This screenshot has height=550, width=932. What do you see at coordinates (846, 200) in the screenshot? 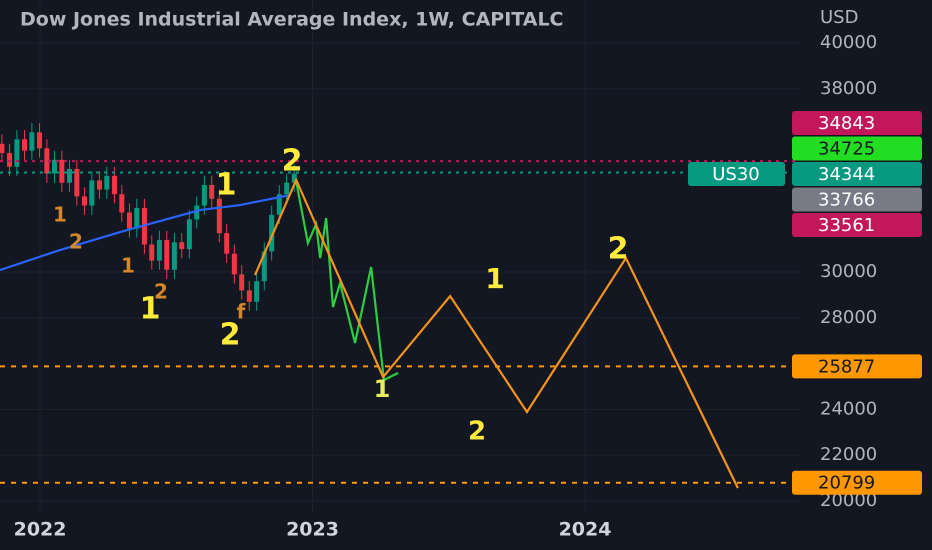
I see `price-badge-label: 33766` at bounding box center [846, 200].